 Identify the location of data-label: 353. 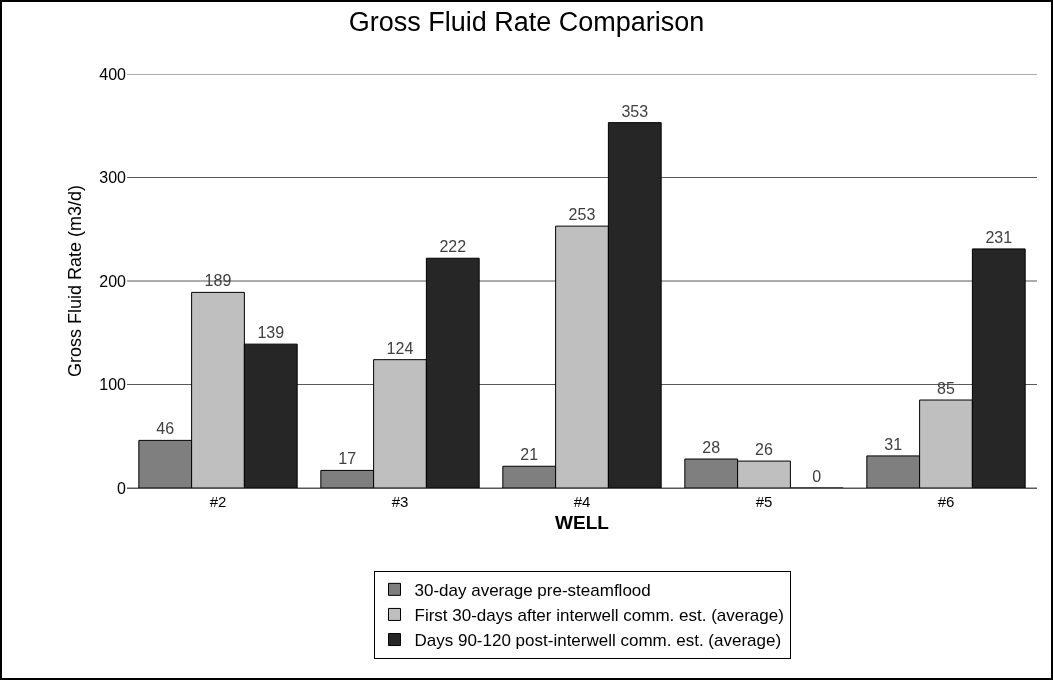
(635, 111).